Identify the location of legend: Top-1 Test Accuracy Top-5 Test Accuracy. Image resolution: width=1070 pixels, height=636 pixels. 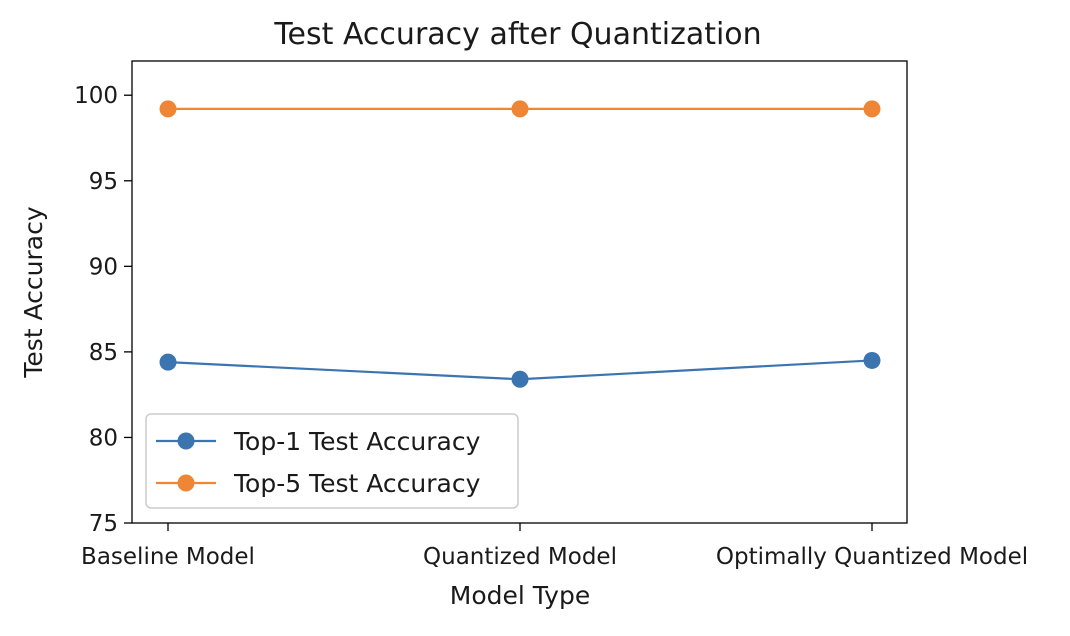
(332, 461).